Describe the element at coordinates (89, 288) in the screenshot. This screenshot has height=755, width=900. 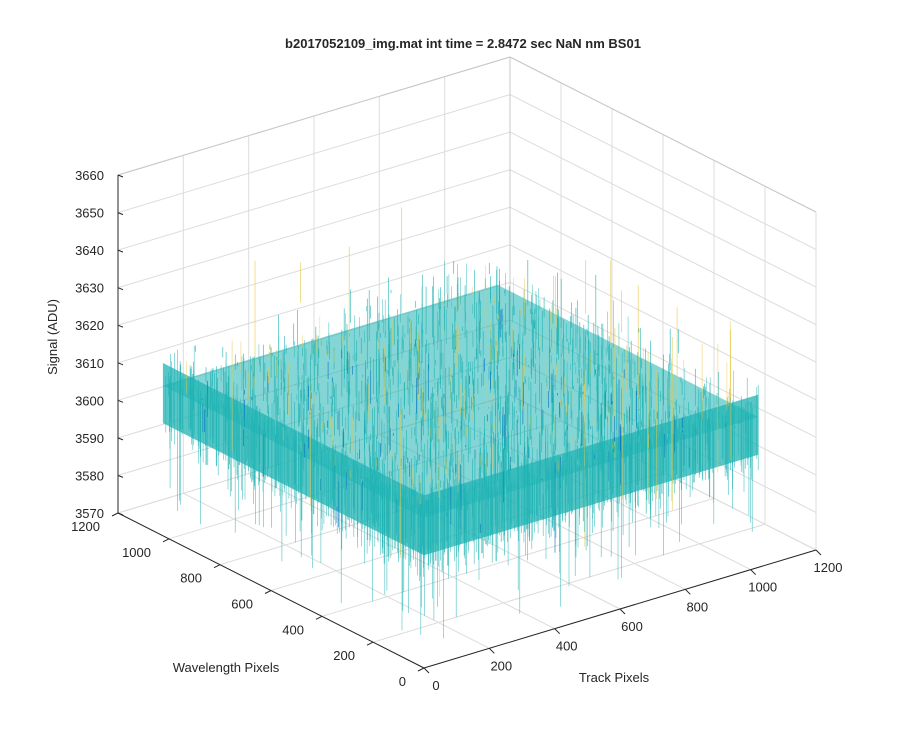
I see `z-tick-label: 3630` at that location.